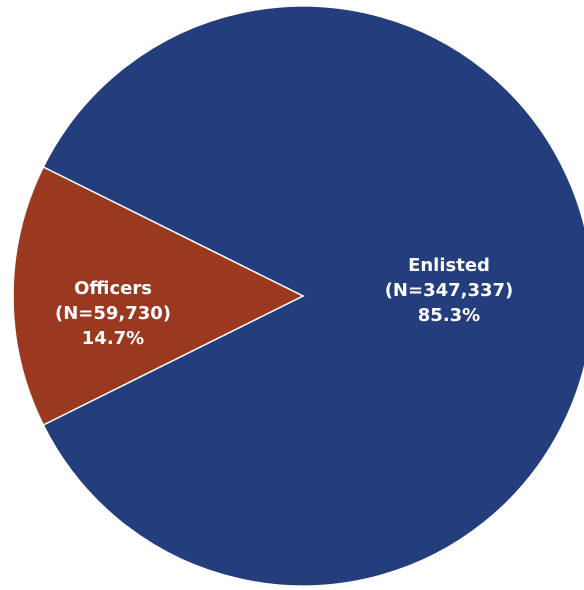 This screenshot has width=584, height=590. What do you see at coordinates (113, 338) in the screenshot?
I see `slice-label-officers-percent-label: 14.7%` at bounding box center [113, 338].